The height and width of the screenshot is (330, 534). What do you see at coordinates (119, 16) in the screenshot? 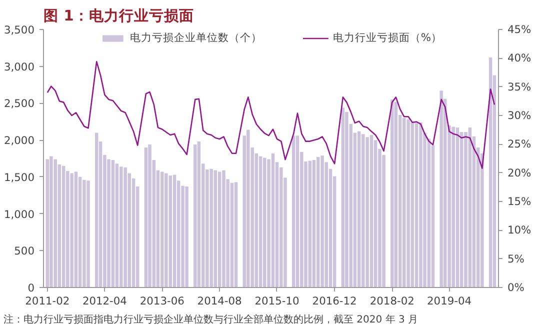
I see `chart-title: 图 1：电力行业亏损面` at bounding box center [119, 16].